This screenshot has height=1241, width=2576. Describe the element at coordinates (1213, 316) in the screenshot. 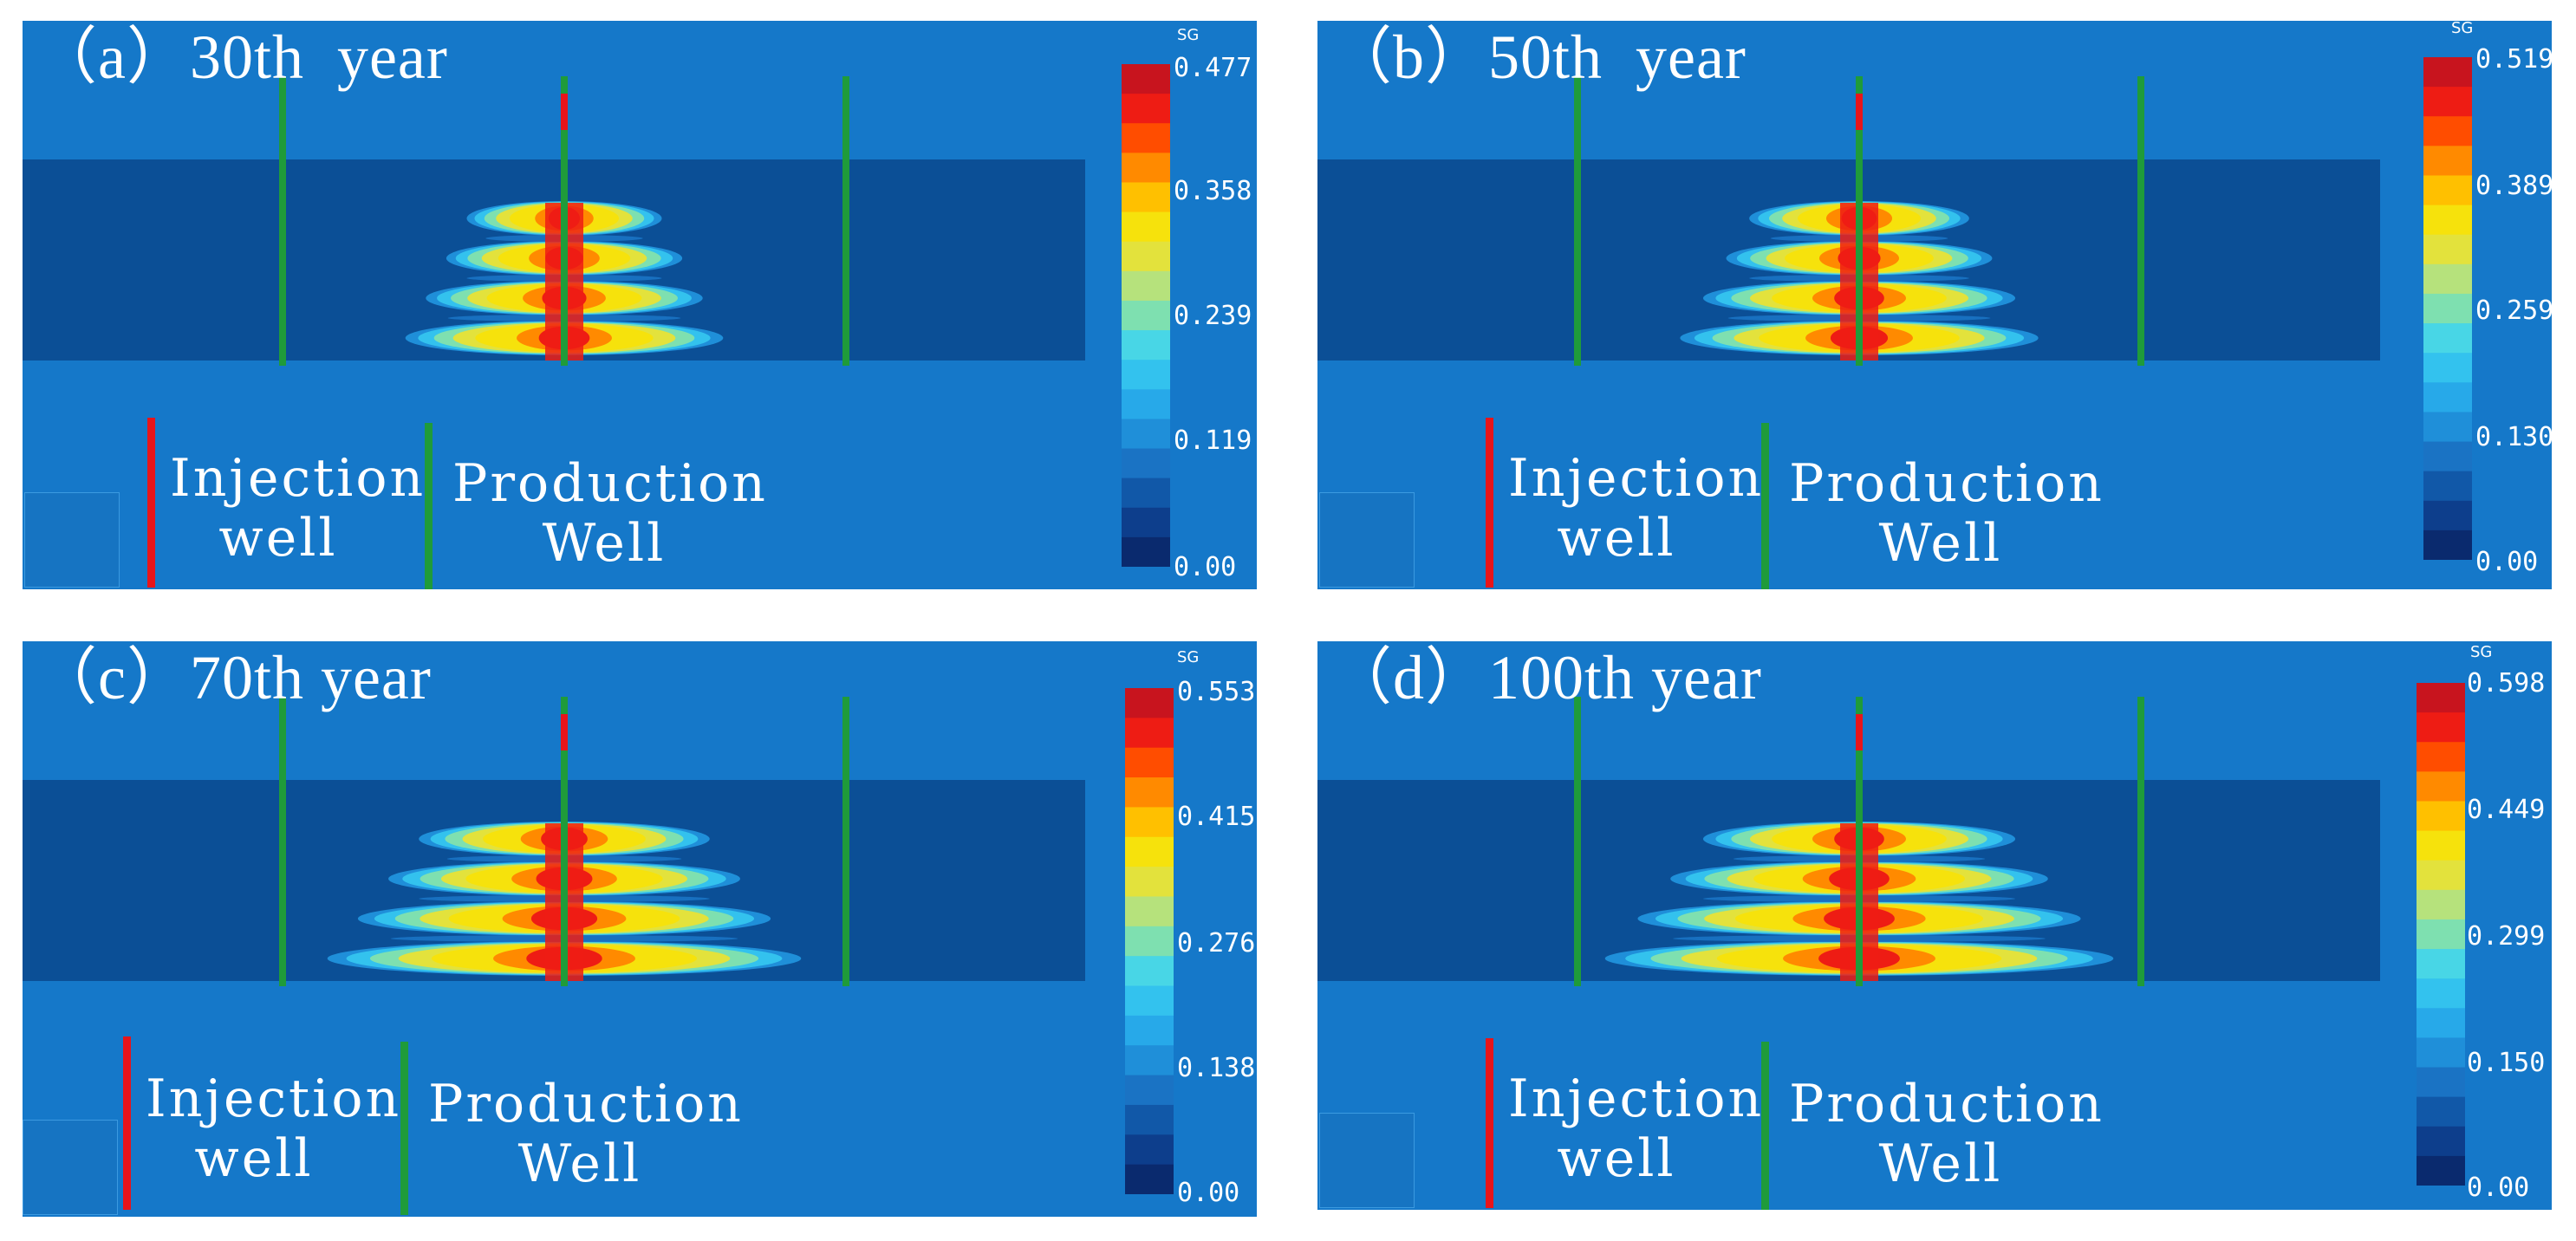

I see `colorbar-tick: 0.239` at that location.